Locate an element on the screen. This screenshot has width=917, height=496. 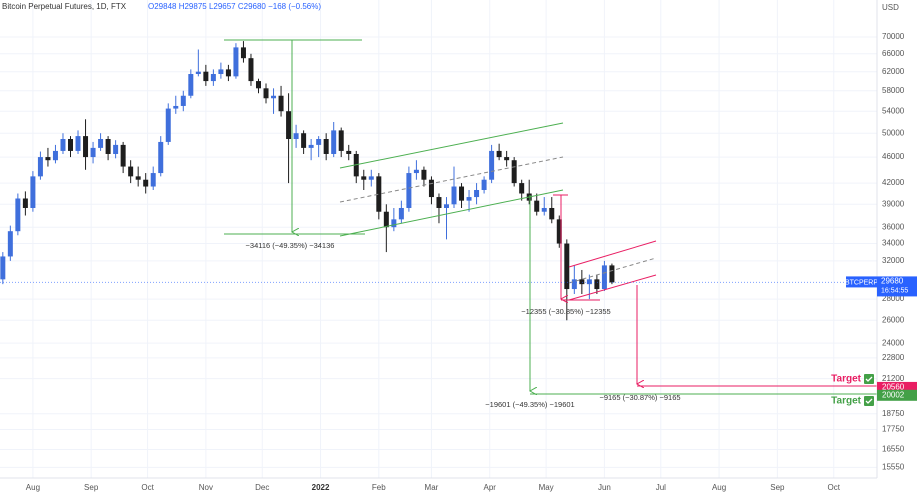
y-tick-label: 18750 is located at coordinates (893, 413).